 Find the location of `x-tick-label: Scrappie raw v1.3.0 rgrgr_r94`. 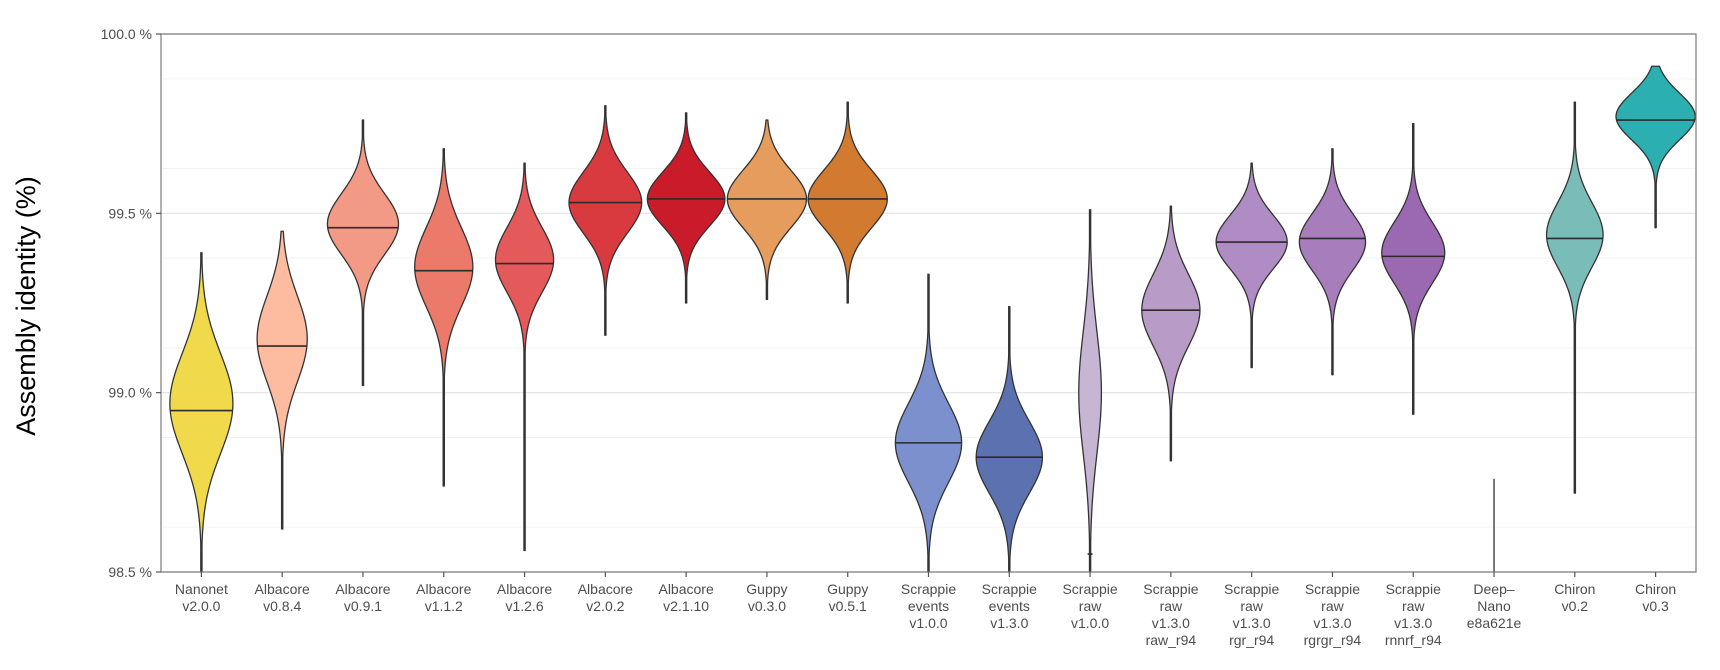

x-tick-label: Scrappie raw v1.3.0 rgrgr_r94 is located at coordinates (1333, 614).